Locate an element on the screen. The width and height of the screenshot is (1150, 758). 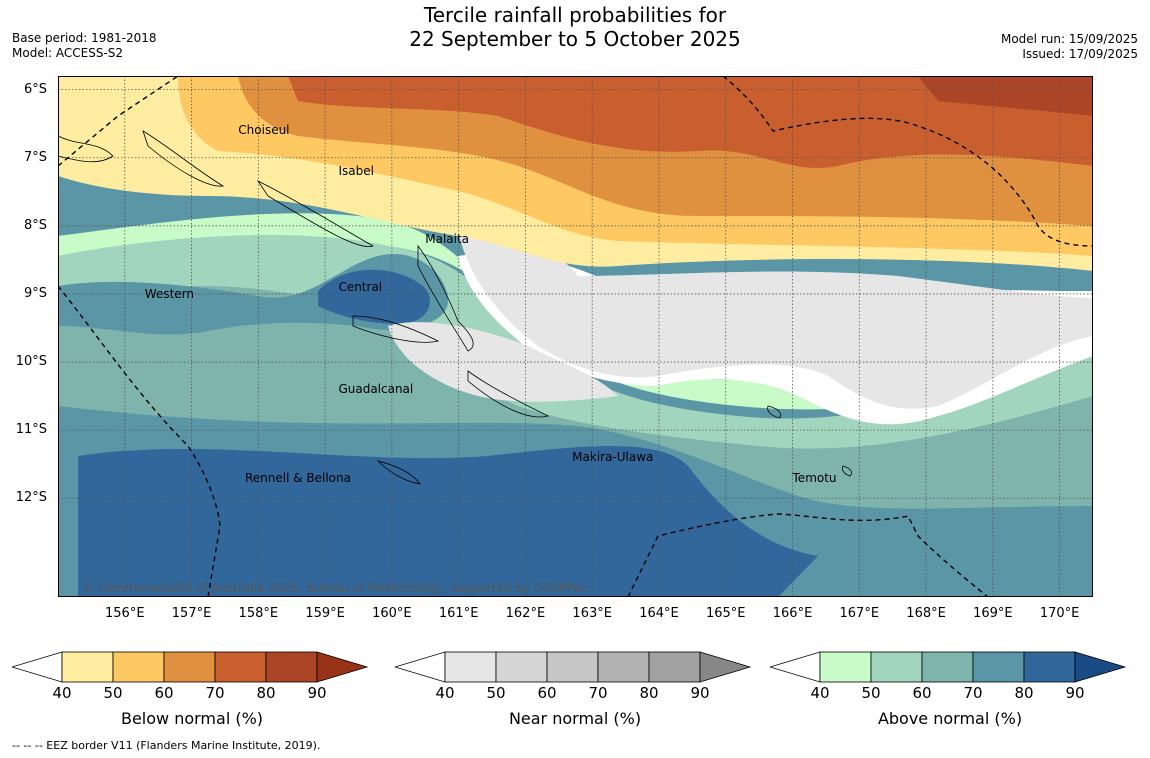
lat-tick-label: 8°S is located at coordinates (35, 225).